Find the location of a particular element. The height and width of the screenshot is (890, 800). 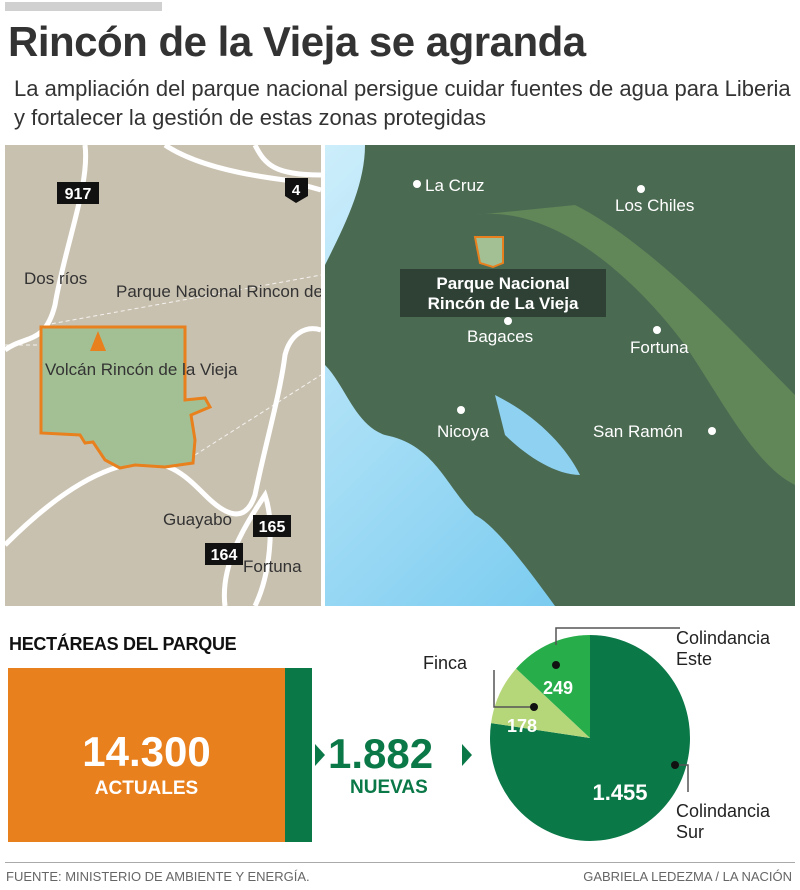

place-guayabo: Guayabo is located at coordinates (197, 519).